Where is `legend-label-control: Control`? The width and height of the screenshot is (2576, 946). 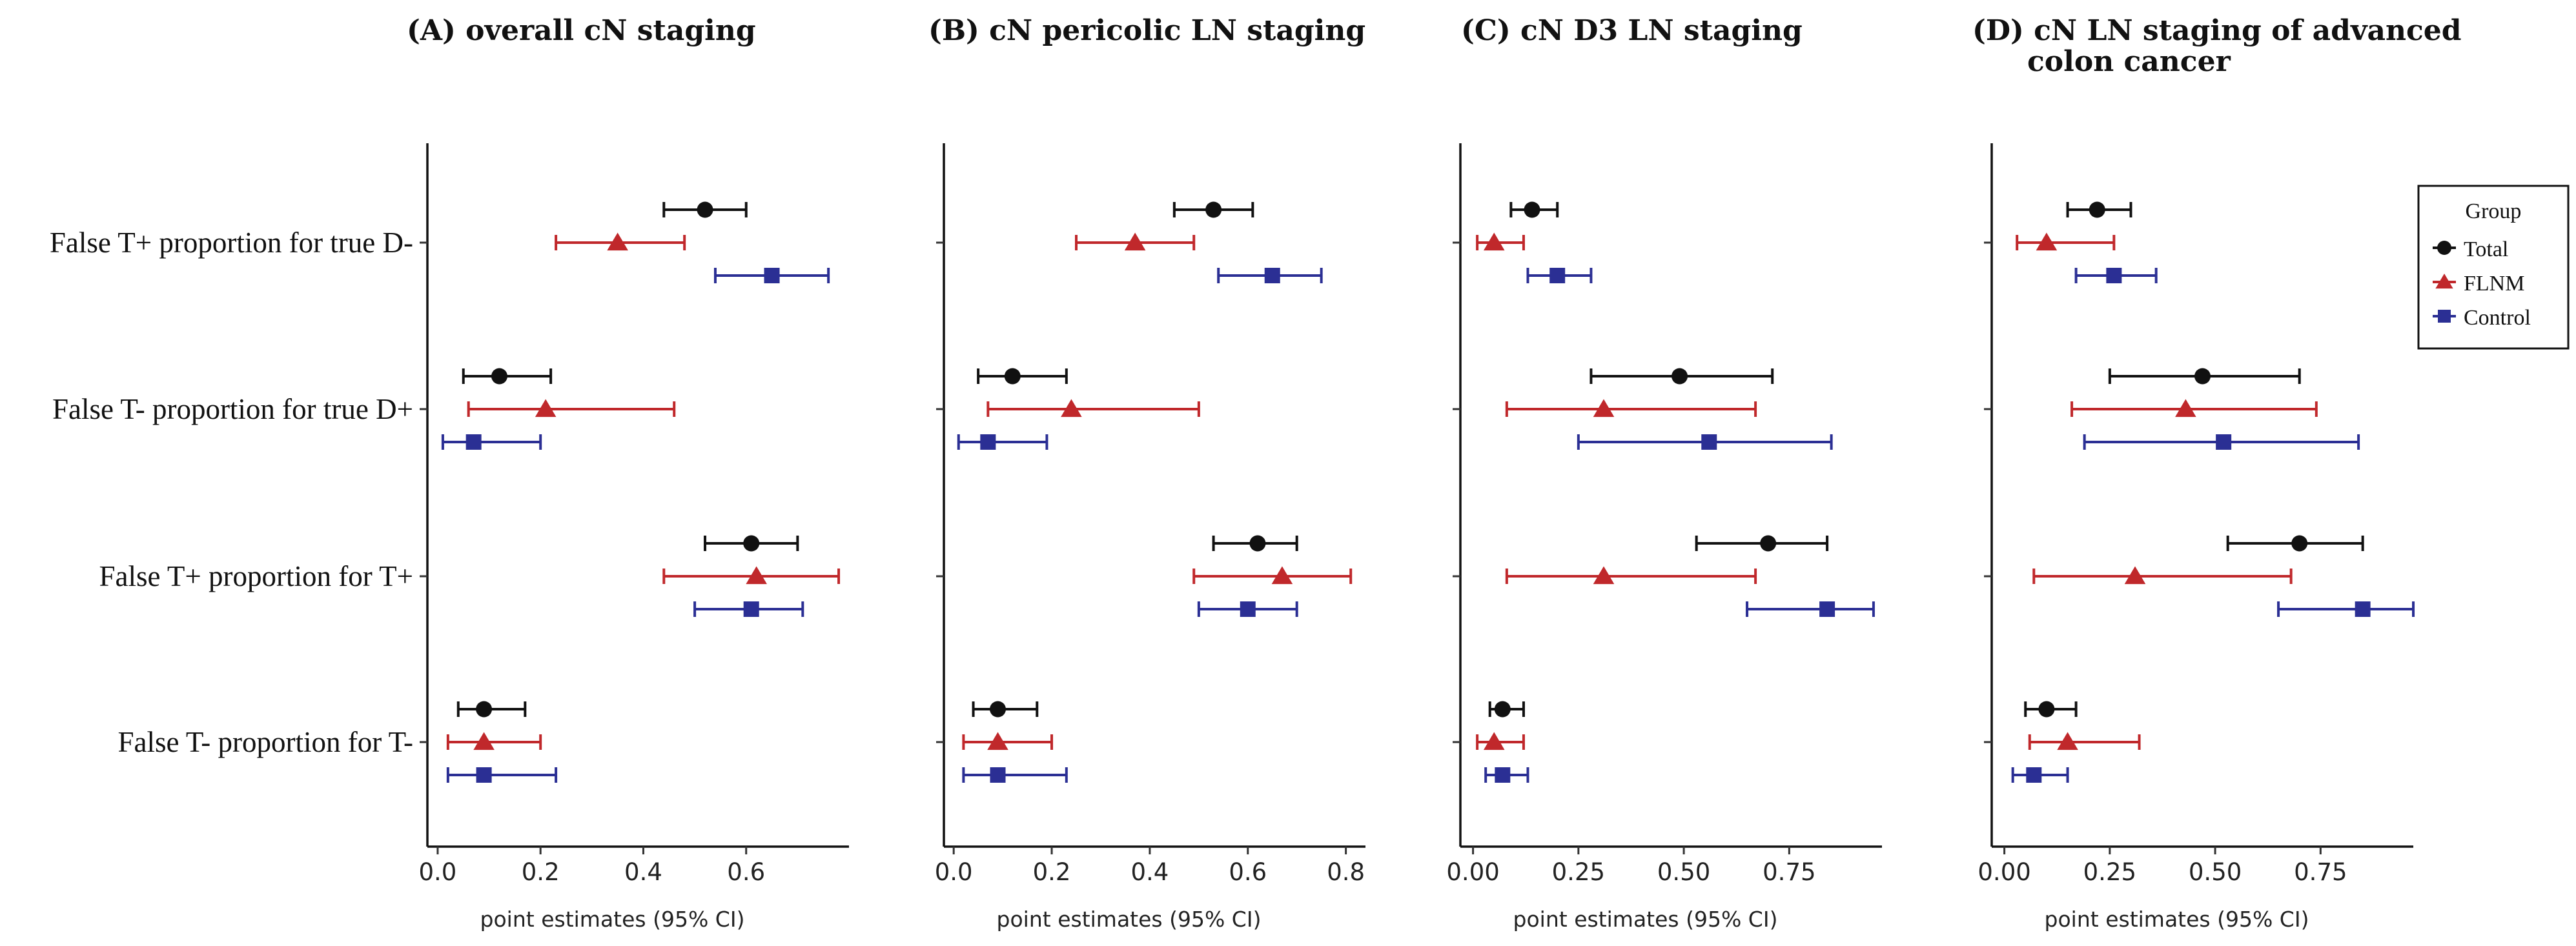
legend-label-control: Control is located at coordinates (2498, 318).